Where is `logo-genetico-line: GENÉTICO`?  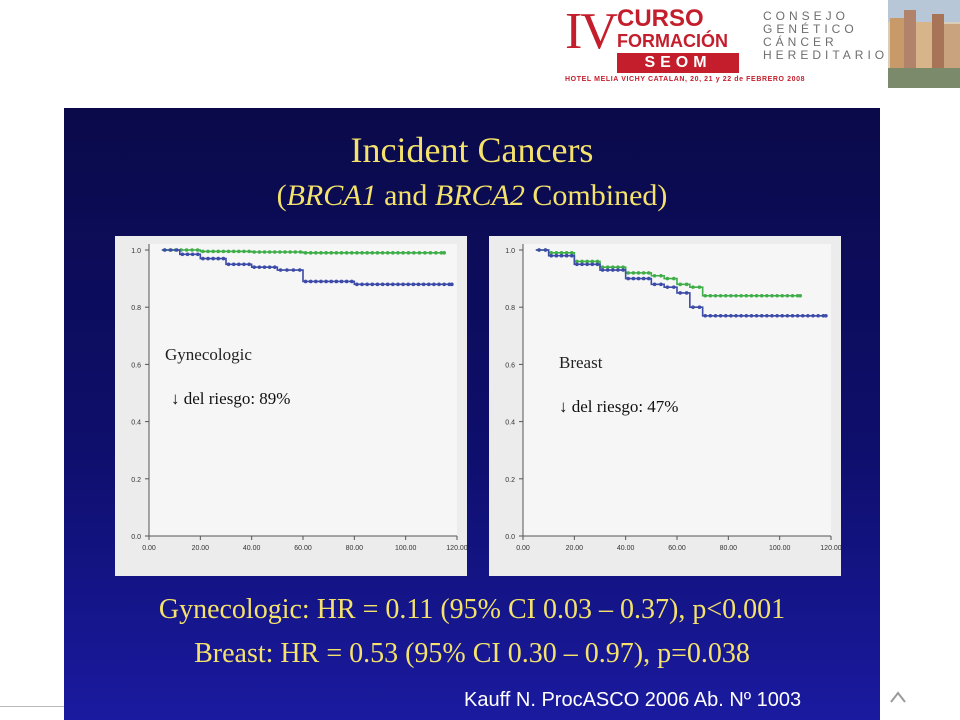 logo-genetico-line: GENÉTICO is located at coordinates (810, 29).